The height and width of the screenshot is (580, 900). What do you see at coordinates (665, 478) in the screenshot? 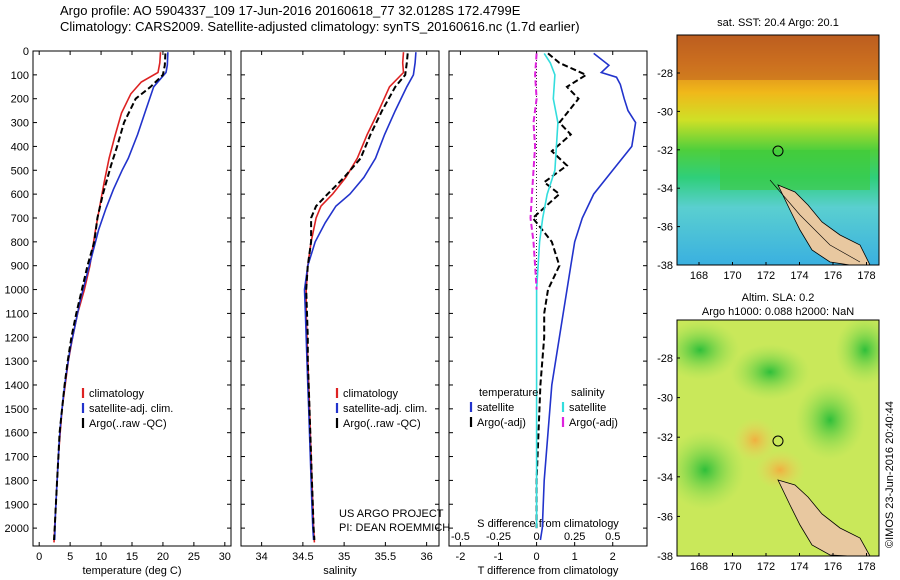
I see `sla-map-lat-tick: -34` at bounding box center [665, 478].